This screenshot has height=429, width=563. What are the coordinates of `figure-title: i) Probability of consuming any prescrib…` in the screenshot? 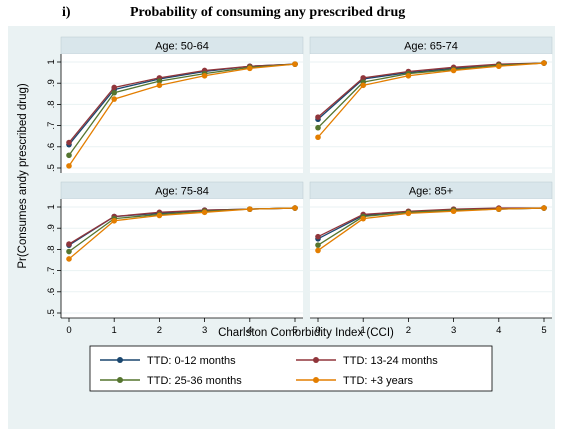 It's located at (281, 13).